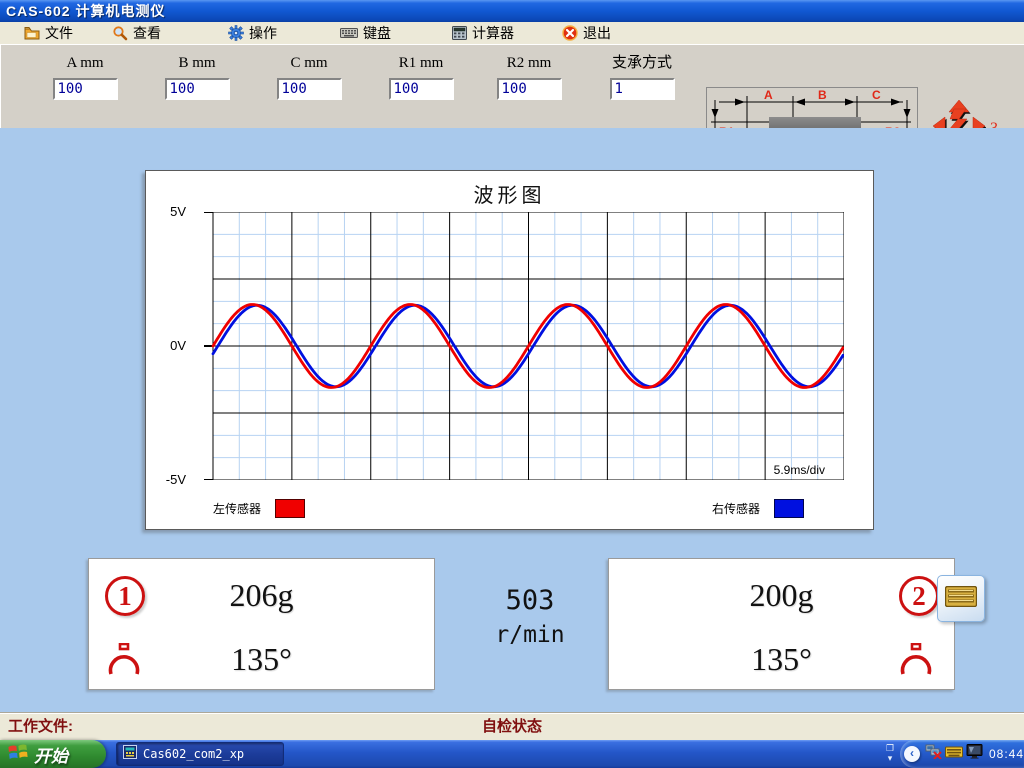 Image resolution: width=1024 pixels, height=768 pixels. Describe the element at coordinates (290, 508) in the screenshot. I see `legend-left-swatch` at that location.